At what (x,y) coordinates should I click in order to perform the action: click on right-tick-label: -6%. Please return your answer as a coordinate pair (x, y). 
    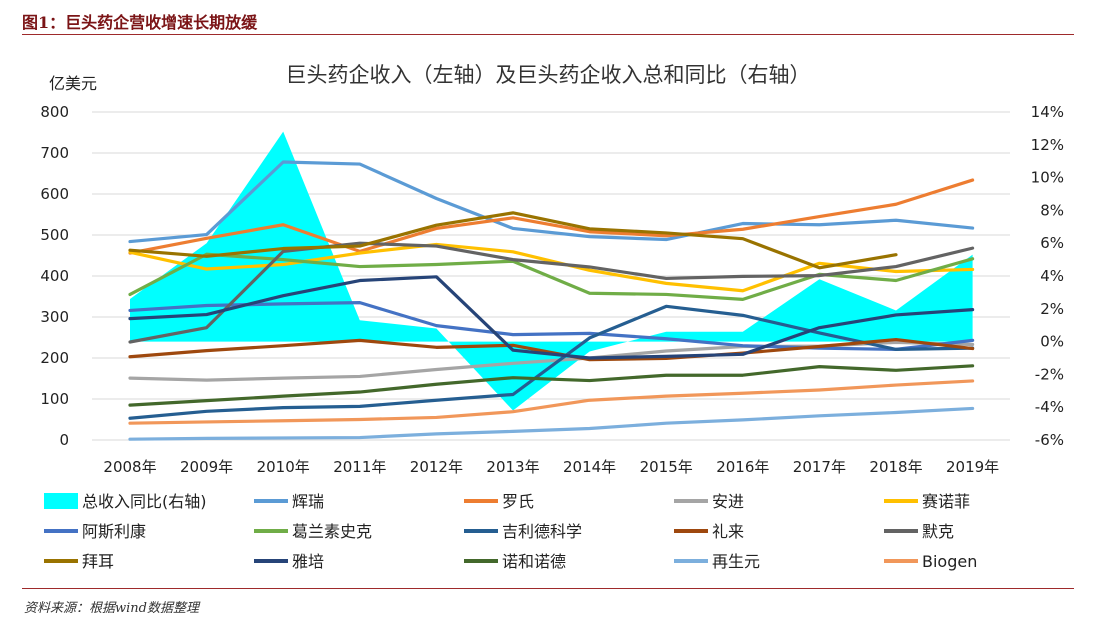
    Looking at the image, I should click on (1049, 440).